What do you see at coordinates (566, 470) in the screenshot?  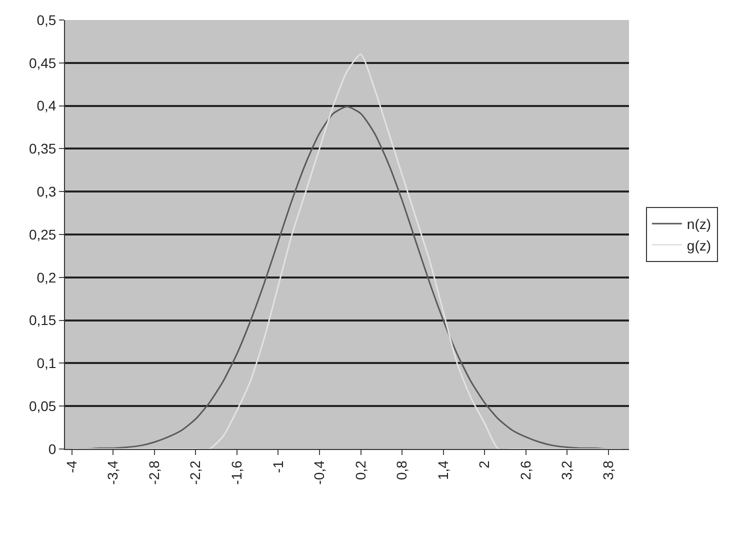 I see `x-tick-label: 3,2` at bounding box center [566, 470].